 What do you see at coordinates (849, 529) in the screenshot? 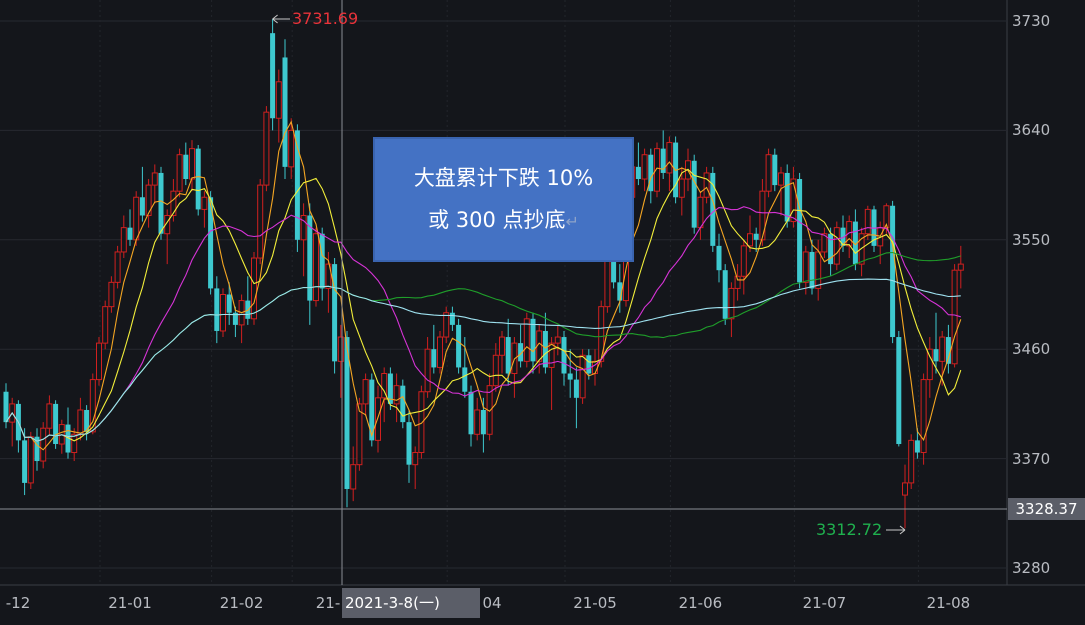
I see `low-price-annotation: 3312.72` at bounding box center [849, 529].